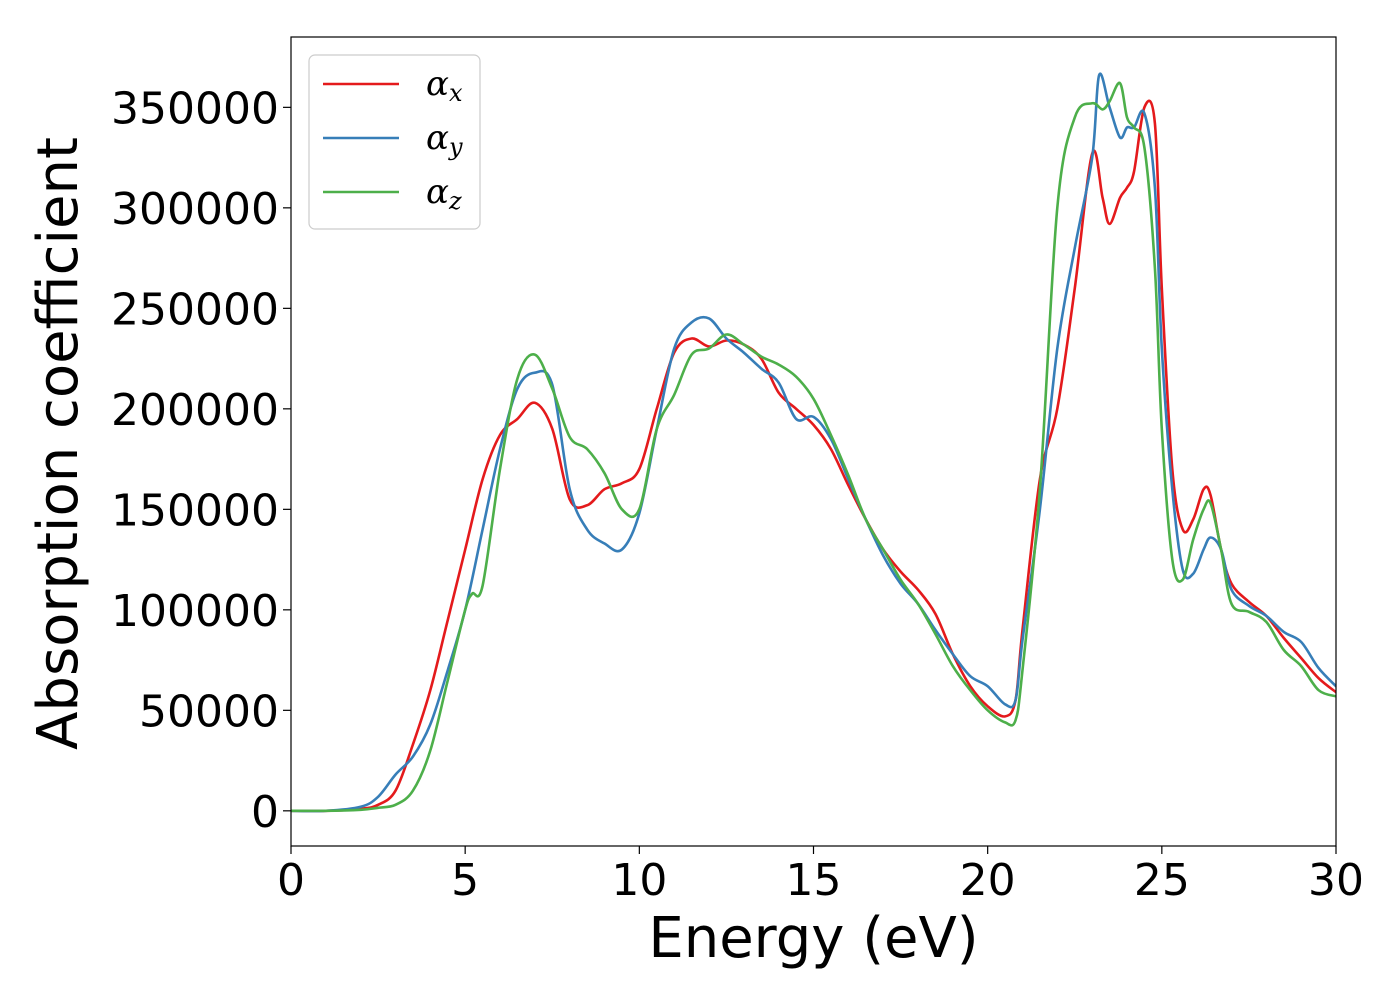 This screenshot has width=1400, height=1000. What do you see at coordinates (265, 812) in the screenshot?
I see `y-tick-label: 0` at bounding box center [265, 812].